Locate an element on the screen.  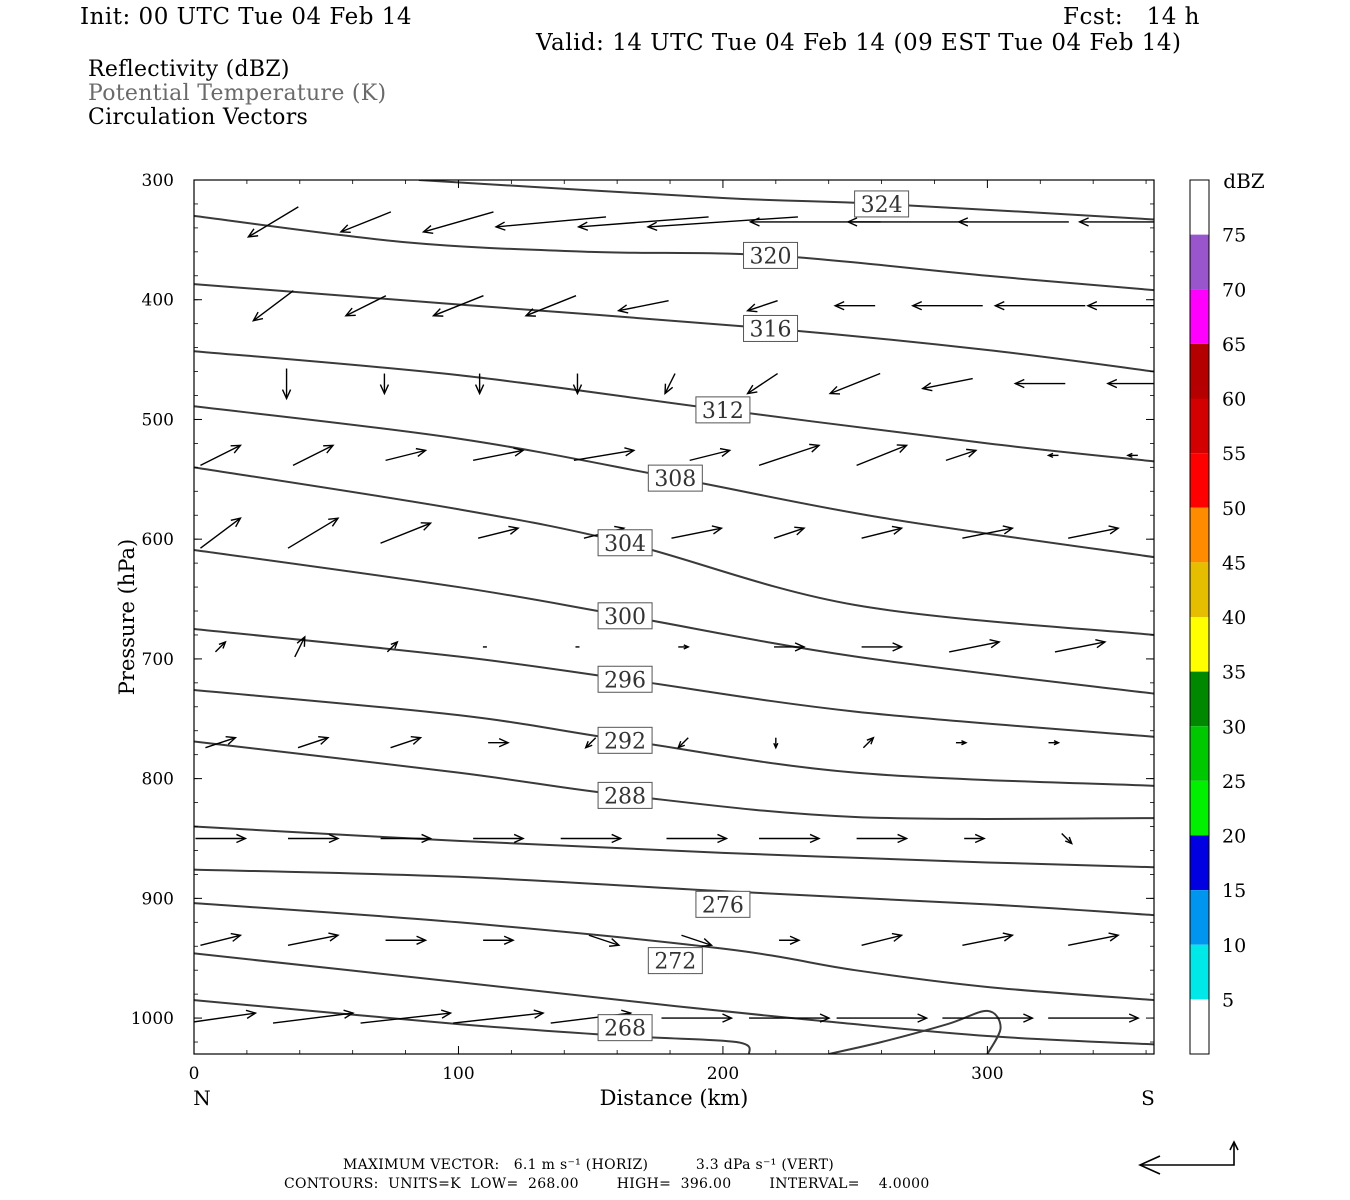
isentrope-label-296: 296 is located at coordinates (625, 680).